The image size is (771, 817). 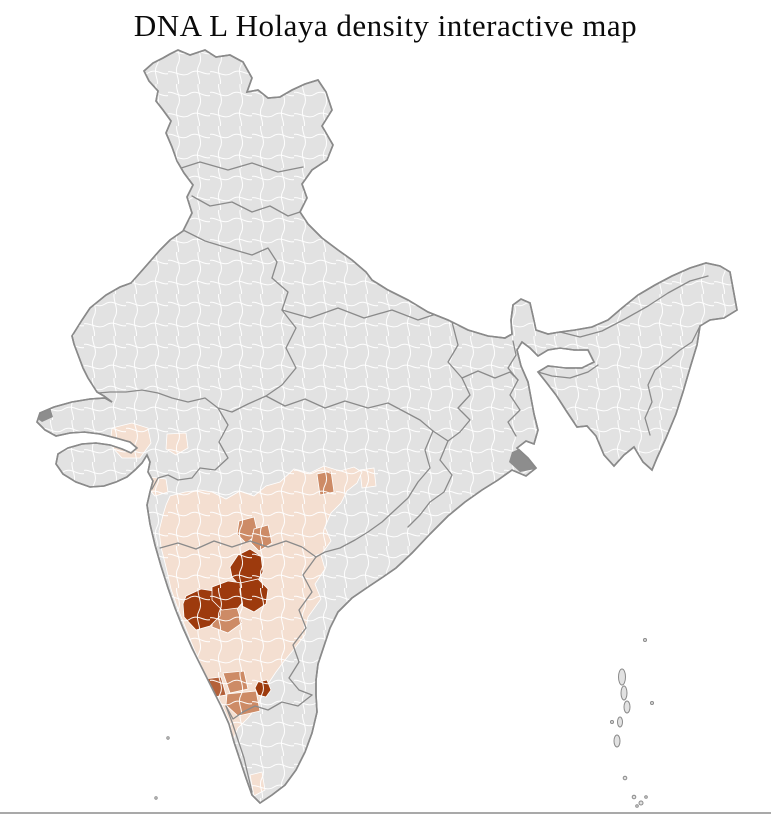 What do you see at coordinates (162, 768) in the screenshot?
I see `lakshadweep-islands` at bounding box center [162, 768].